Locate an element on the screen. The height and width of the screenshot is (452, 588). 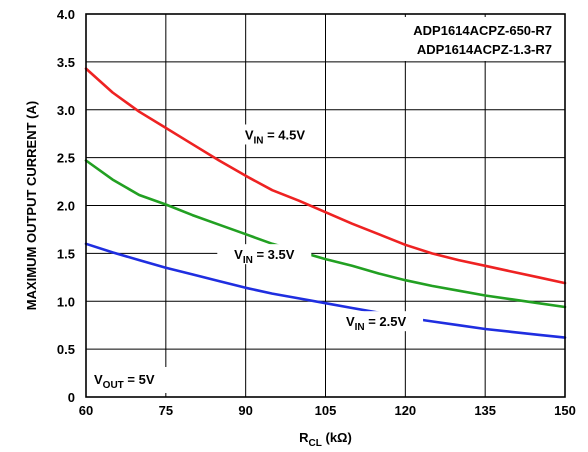
series-label-3: VIN = 2.5V is located at coordinates (376, 323).